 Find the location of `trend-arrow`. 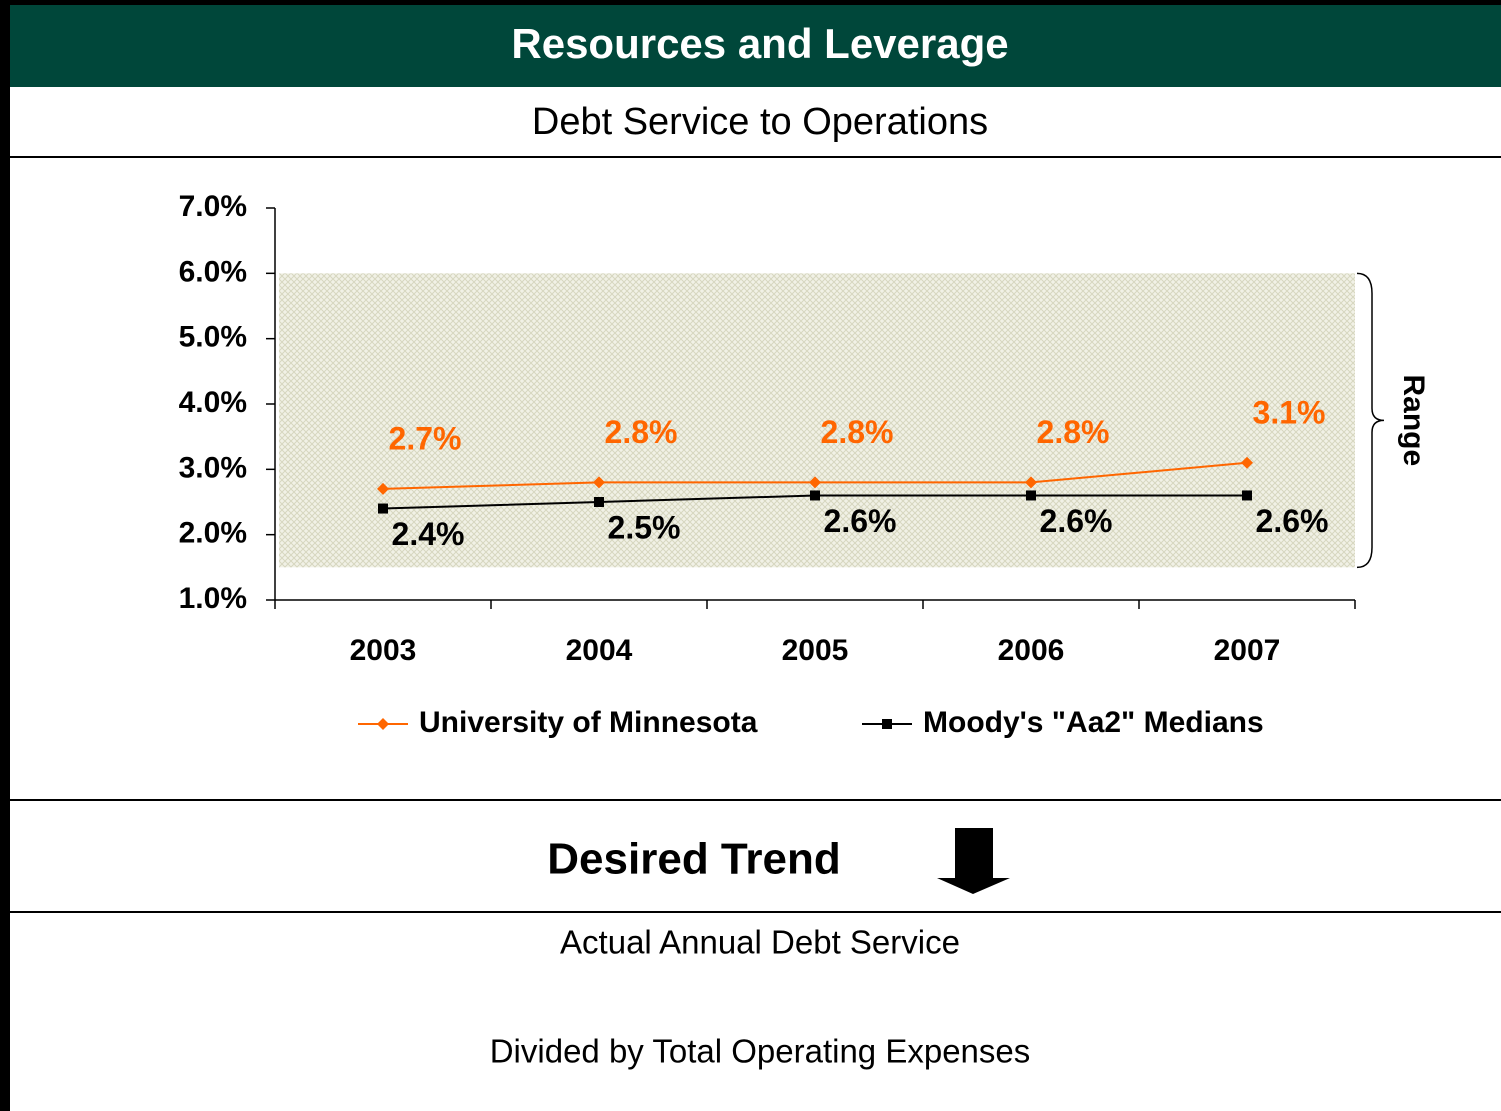

trend-arrow is located at coordinates (973, 861).